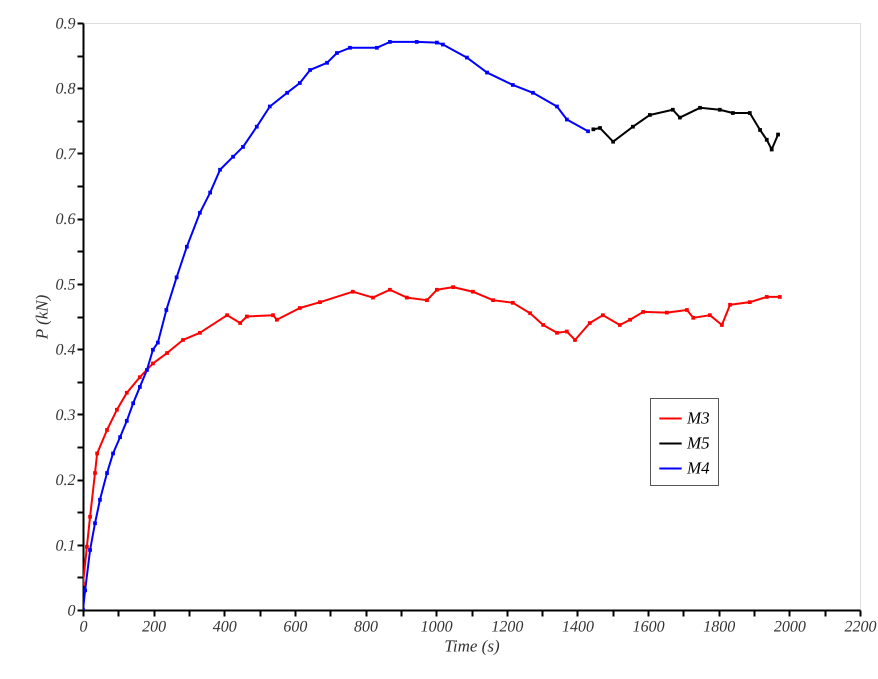 This screenshot has width=878, height=679. What do you see at coordinates (42, 317) in the screenshot?
I see `y-axis-title: P (kN)` at bounding box center [42, 317].